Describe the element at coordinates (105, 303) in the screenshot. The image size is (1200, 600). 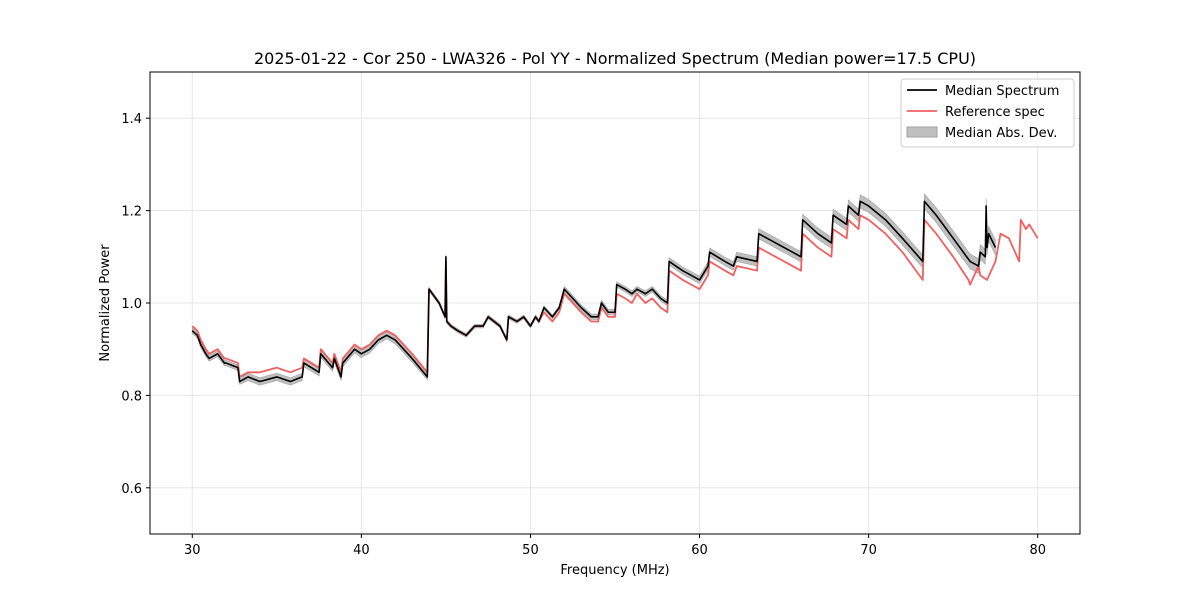
I see `y-axis-label: Normalized Power` at that location.